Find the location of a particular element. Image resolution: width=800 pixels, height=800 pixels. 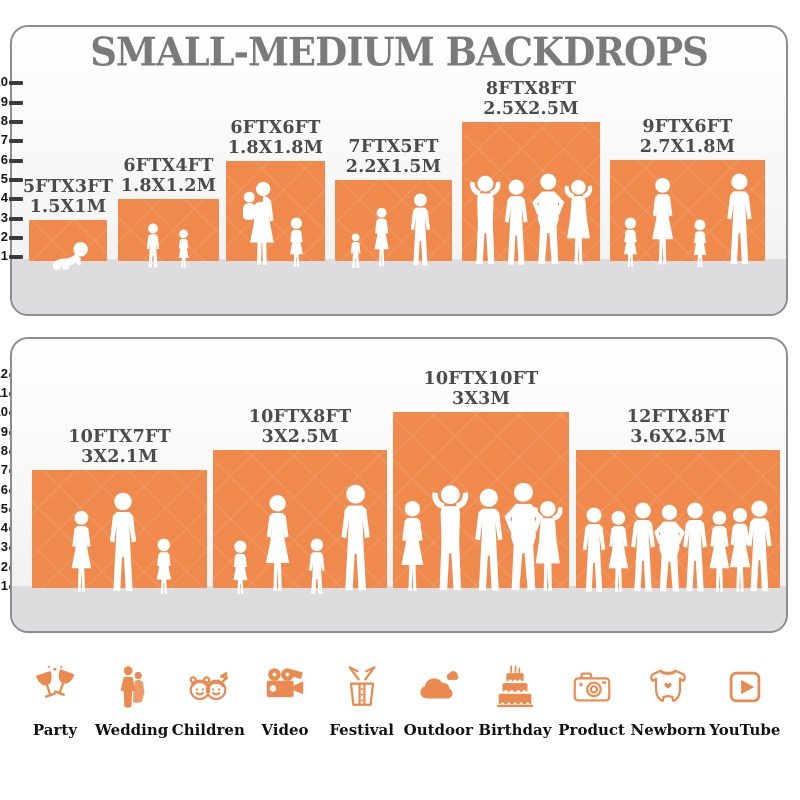

size-ft-text: 6FTX6FT is located at coordinates (275, 128).